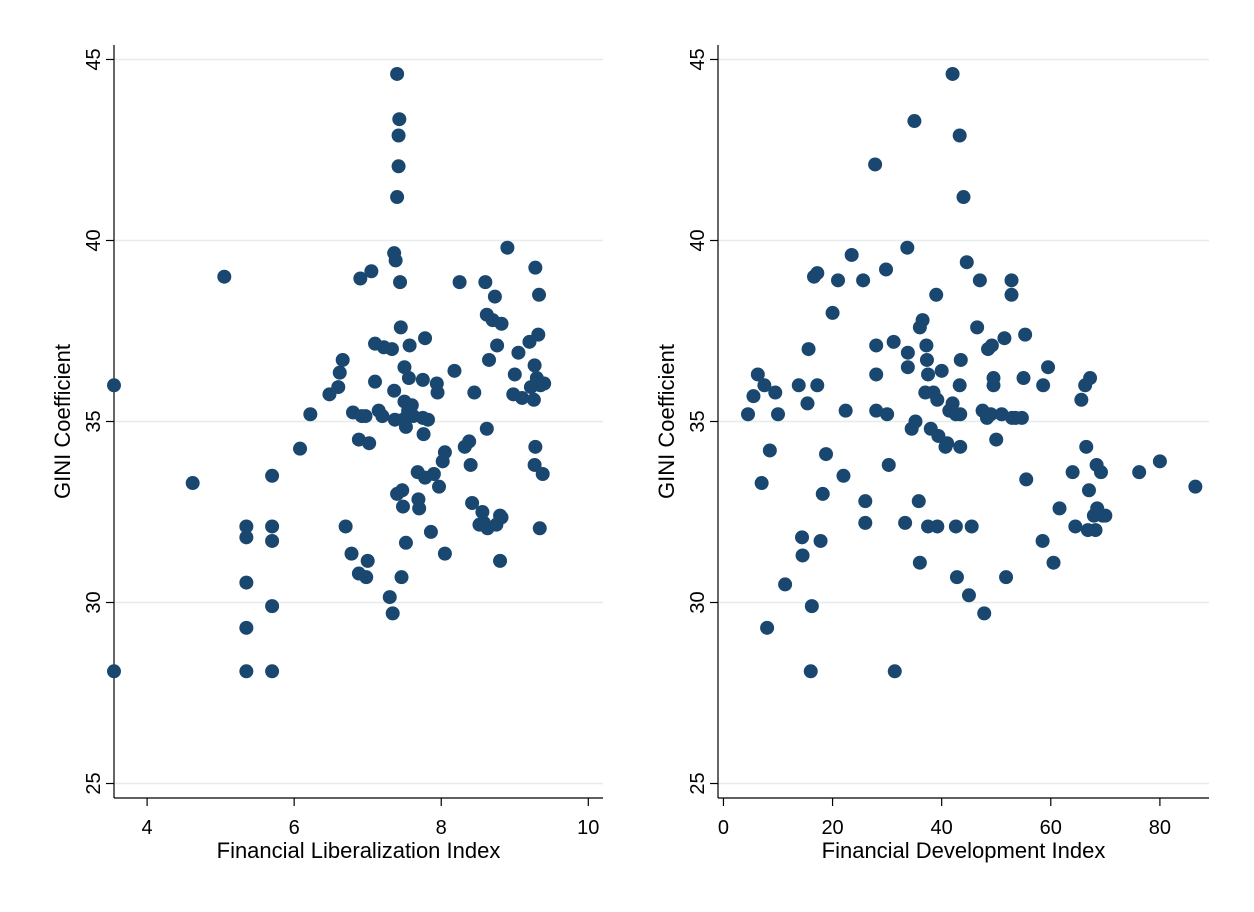 This screenshot has width=1254, height=912. Describe the element at coordinates (588, 828) in the screenshot. I see `x-tick-label: 10` at that location.